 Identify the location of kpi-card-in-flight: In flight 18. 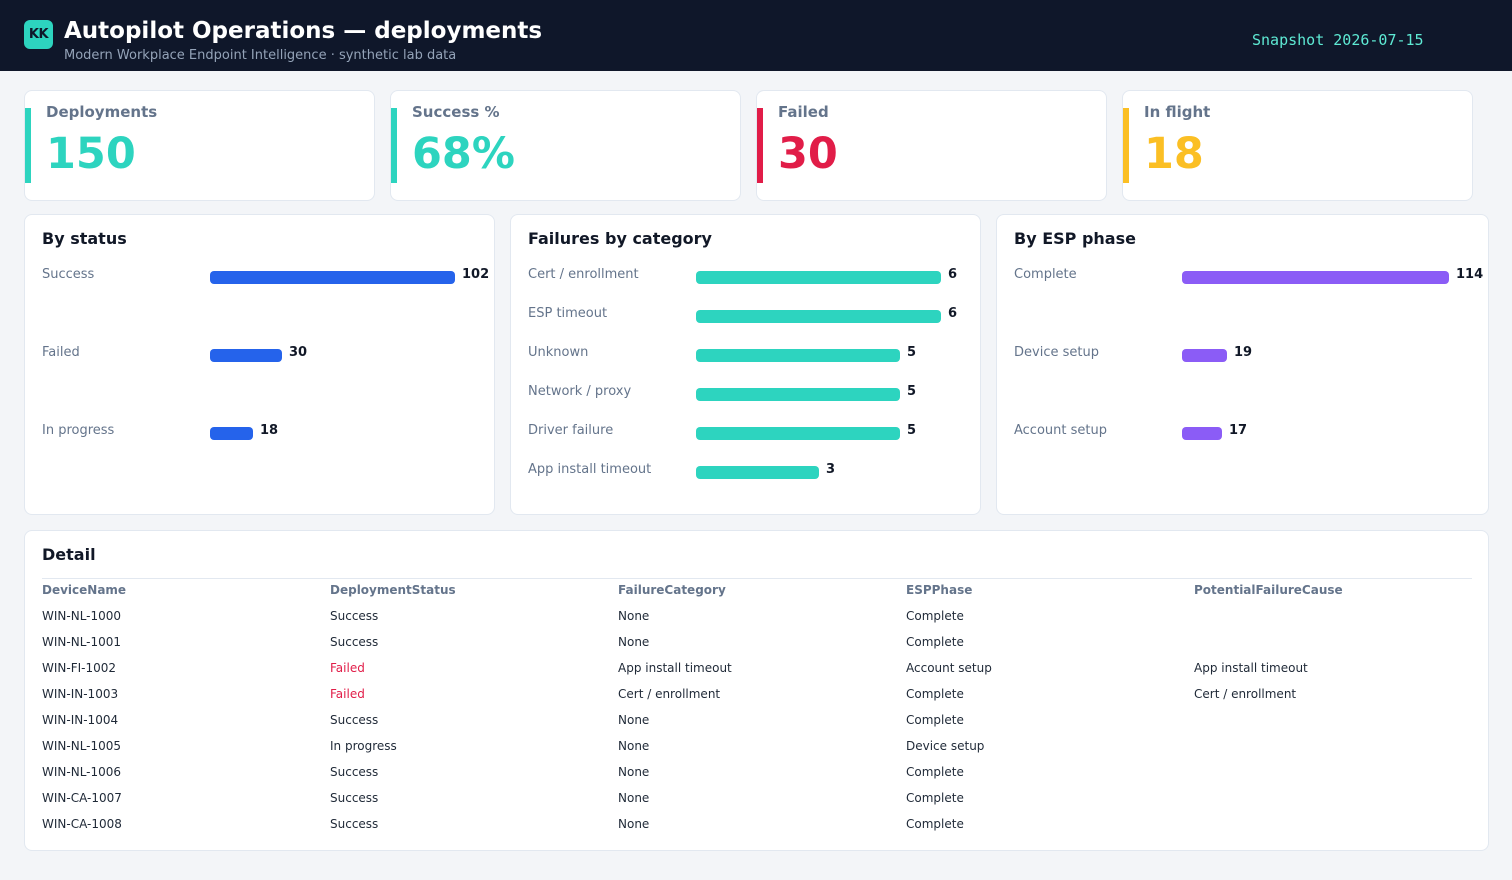
(1297, 145).